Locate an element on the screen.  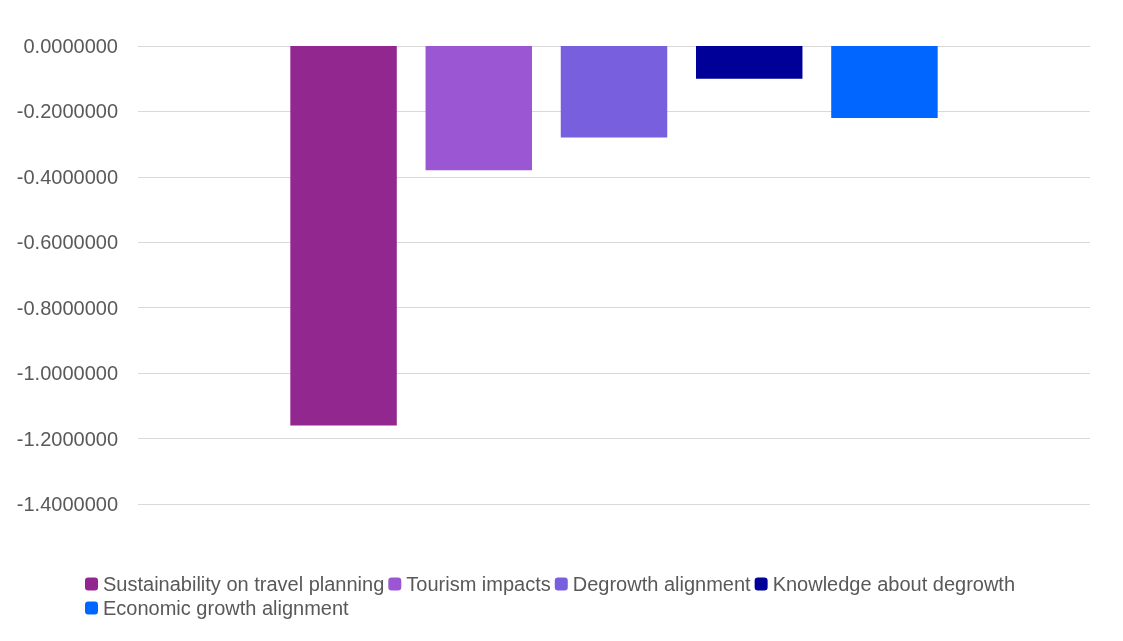
y-tick-label: -0.4000000 is located at coordinates (67, 176).